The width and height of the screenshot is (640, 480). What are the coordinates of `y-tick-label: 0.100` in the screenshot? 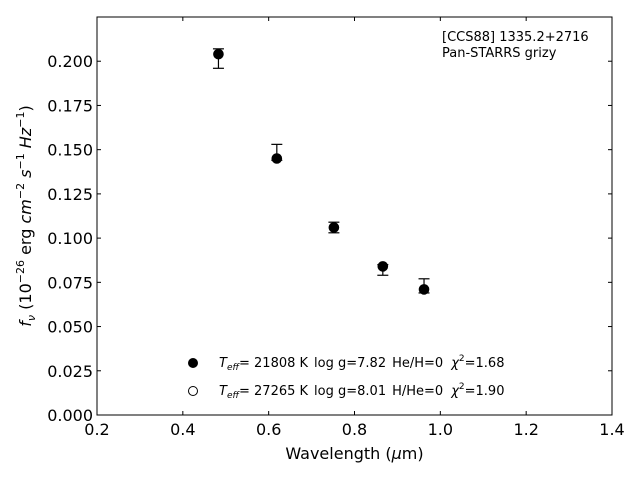 It's located at (70, 238).